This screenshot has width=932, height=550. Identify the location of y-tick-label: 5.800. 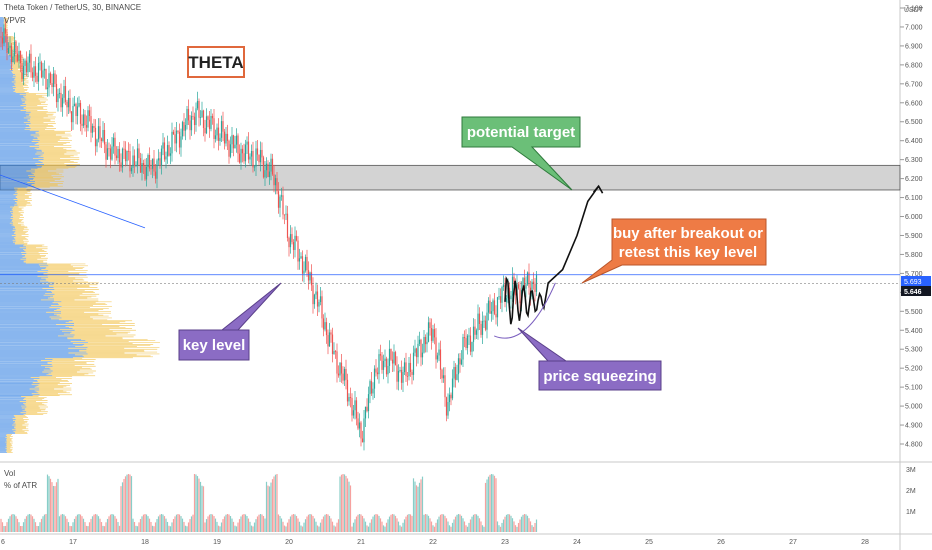
(914, 255).